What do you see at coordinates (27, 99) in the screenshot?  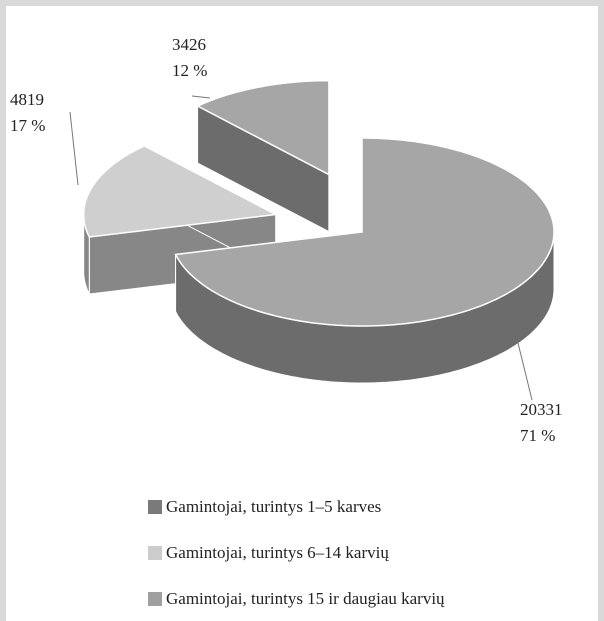 I see `data-label: 4819` at bounding box center [27, 99].